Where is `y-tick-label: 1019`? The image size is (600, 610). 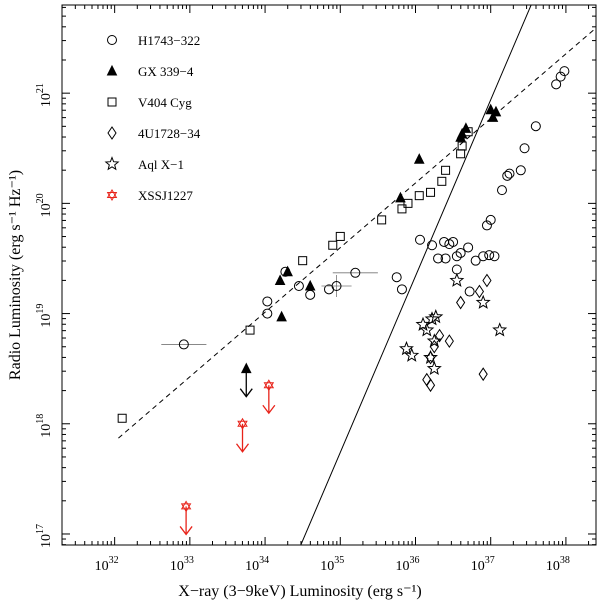
y-tick-label: 1019 is located at coordinates (44, 316).